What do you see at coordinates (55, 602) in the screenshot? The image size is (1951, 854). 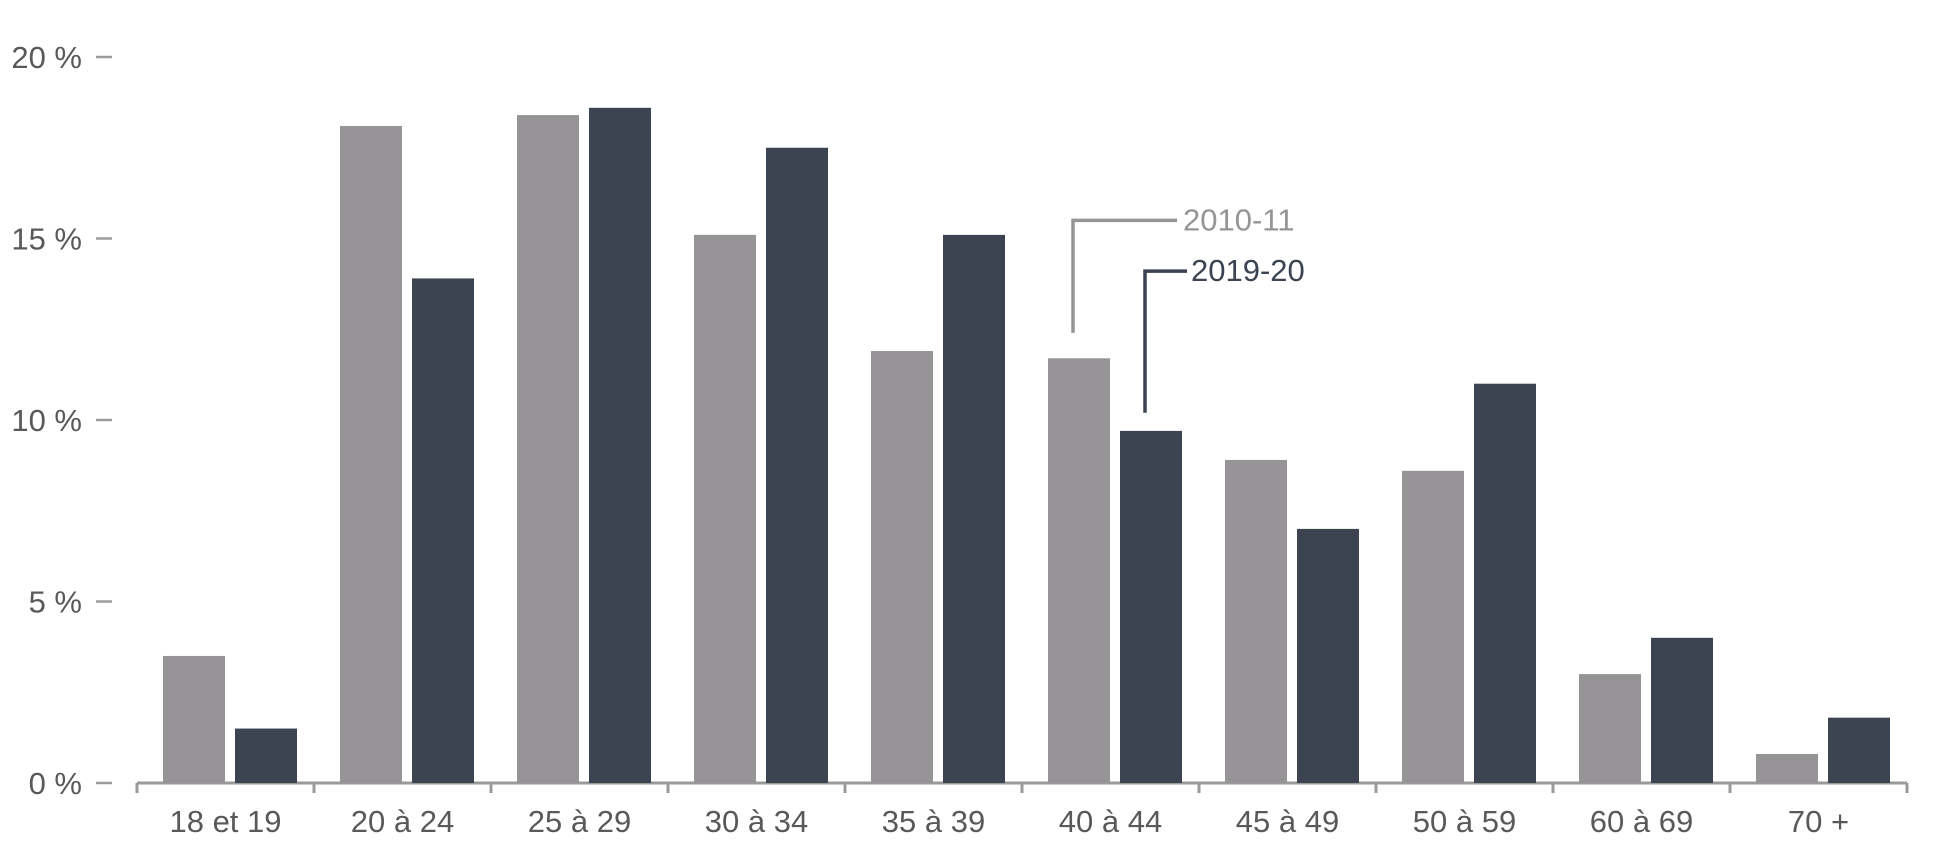 I see `y-axis-tick-label: 5 %` at bounding box center [55, 602].